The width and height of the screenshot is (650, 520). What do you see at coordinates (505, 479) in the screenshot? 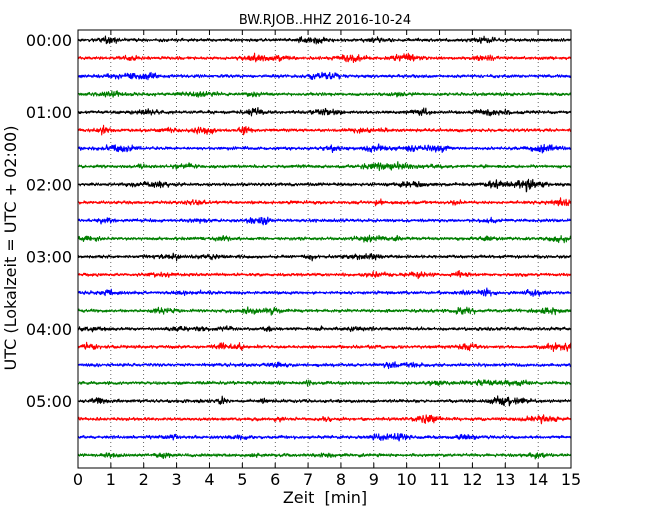
I see `x-tick-label-13: 13` at bounding box center [505, 479].